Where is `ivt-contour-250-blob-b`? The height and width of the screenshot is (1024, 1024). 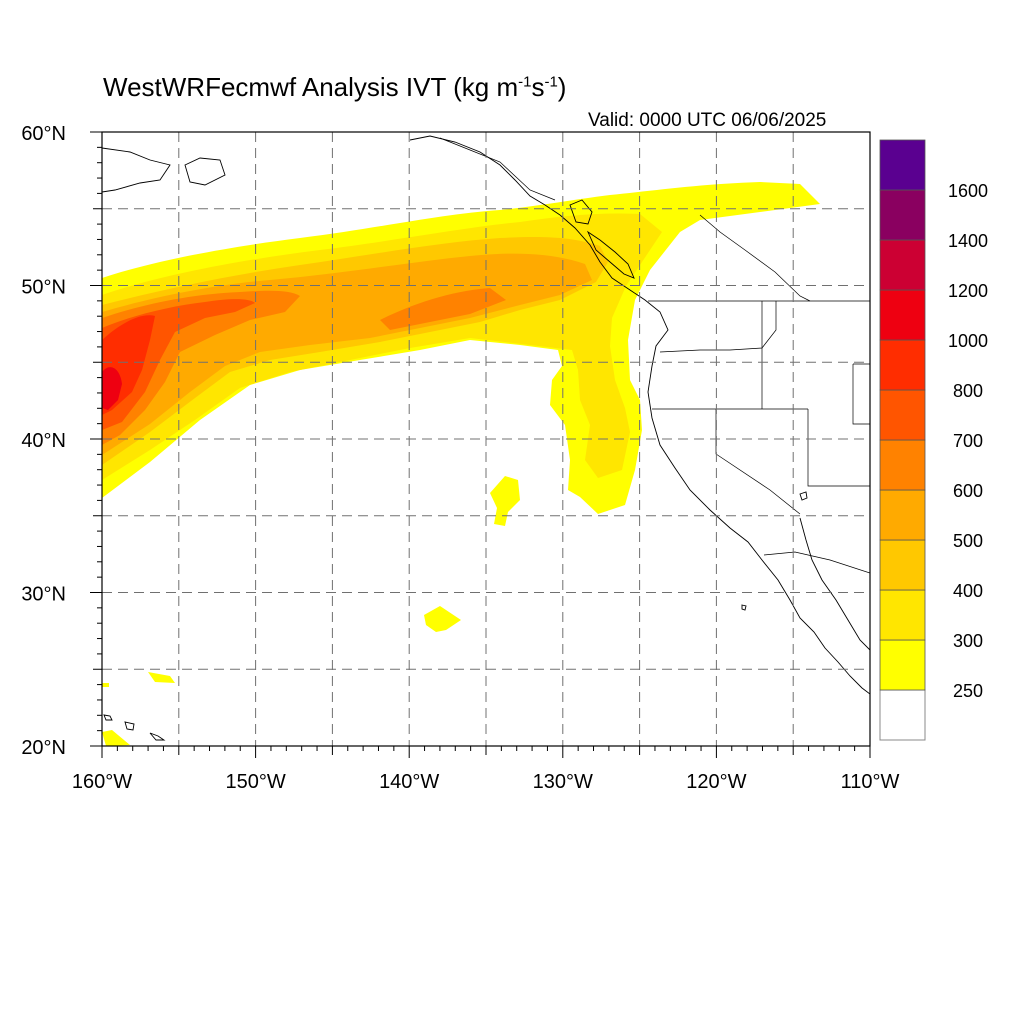 ivt-contour-250-blob-b is located at coordinates (442, 619).